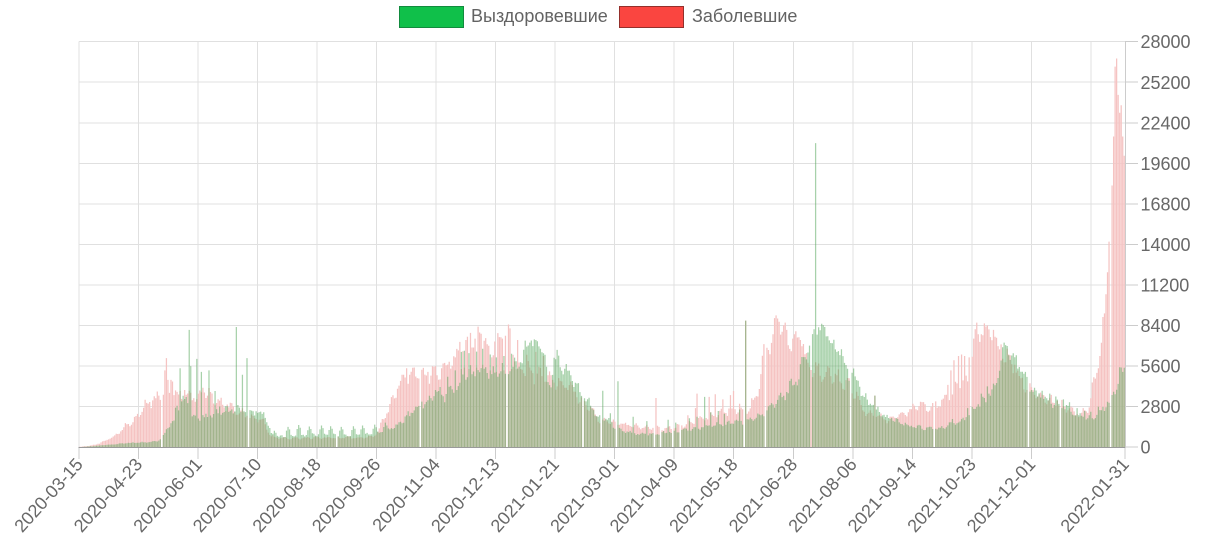 The width and height of the screenshot is (1207, 552). I want to click on svg-text: 5600, so click(1161, 367).